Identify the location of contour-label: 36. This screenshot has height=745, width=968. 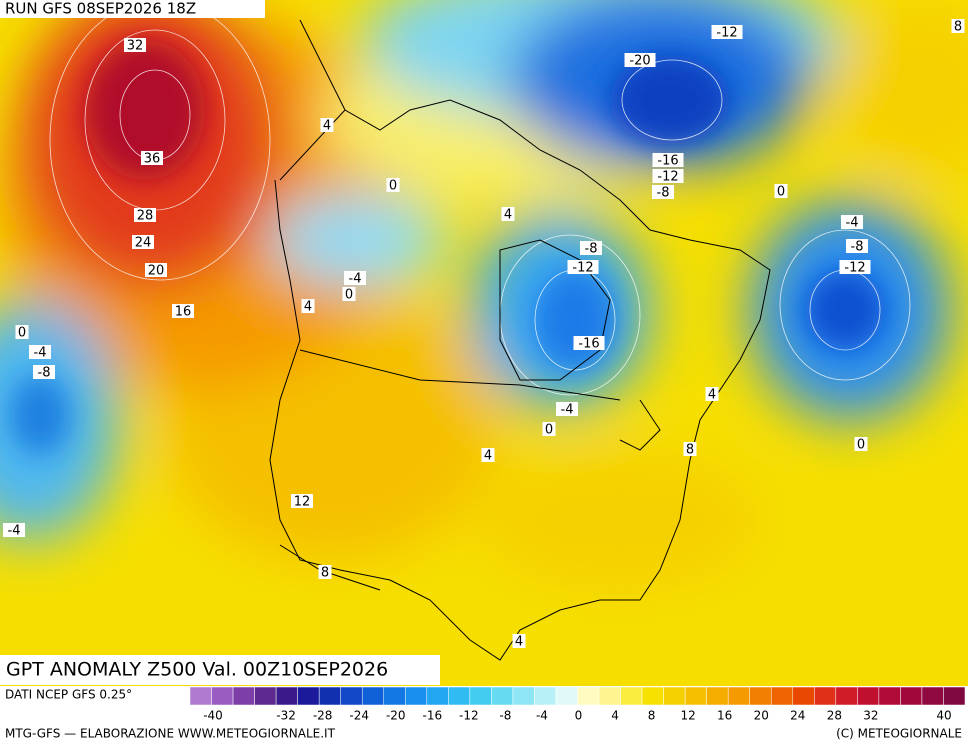
(152, 159).